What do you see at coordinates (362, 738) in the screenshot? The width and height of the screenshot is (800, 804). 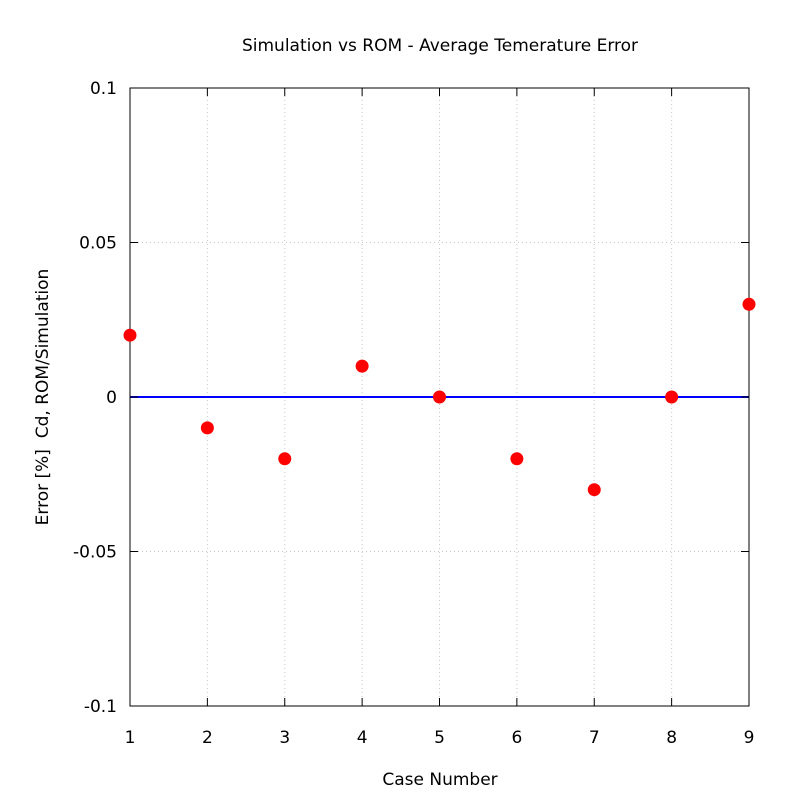 I see `x-tick-label: 4` at bounding box center [362, 738].